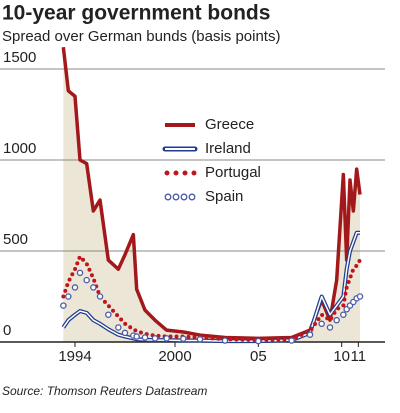 Image resolution: width=400 pixels, height=413 pixels. What do you see at coordinates (7, 330) in the screenshot?
I see `y-tick-label: 0` at bounding box center [7, 330].